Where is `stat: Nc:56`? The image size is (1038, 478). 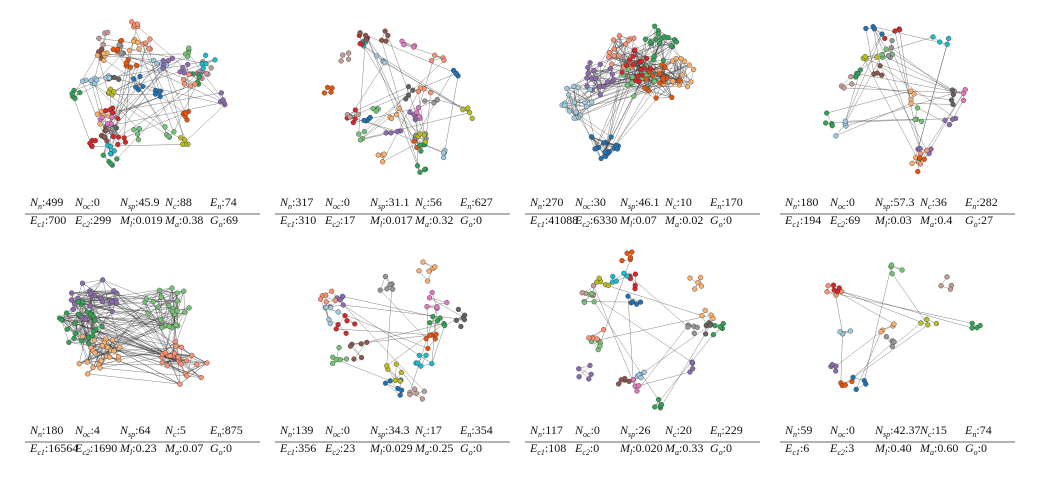 stat: Nc:56 is located at coordinates (428, 203).